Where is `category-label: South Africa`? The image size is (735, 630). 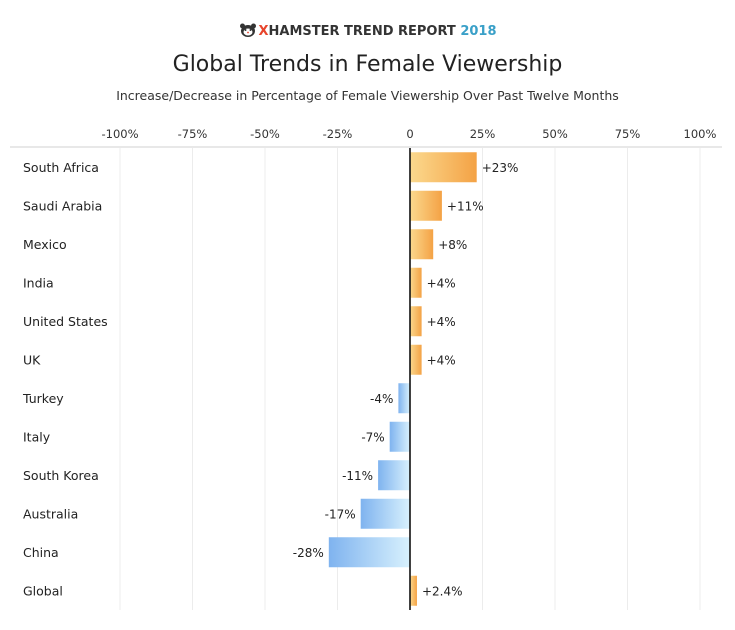
category-label: South Africa is located at coordinates (61, 167).